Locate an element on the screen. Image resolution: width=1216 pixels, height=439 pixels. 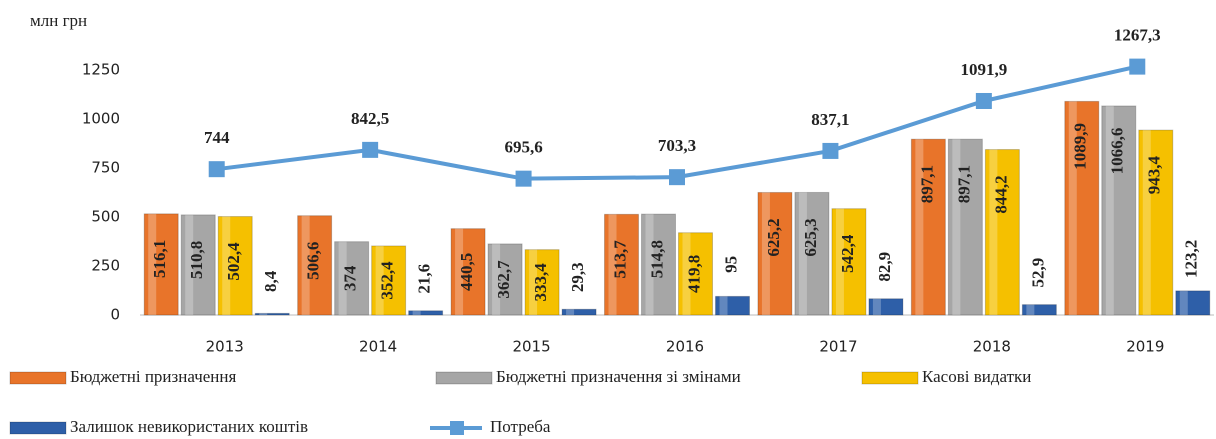
y-tick-label: 500 is located at coordinates (105, 217).